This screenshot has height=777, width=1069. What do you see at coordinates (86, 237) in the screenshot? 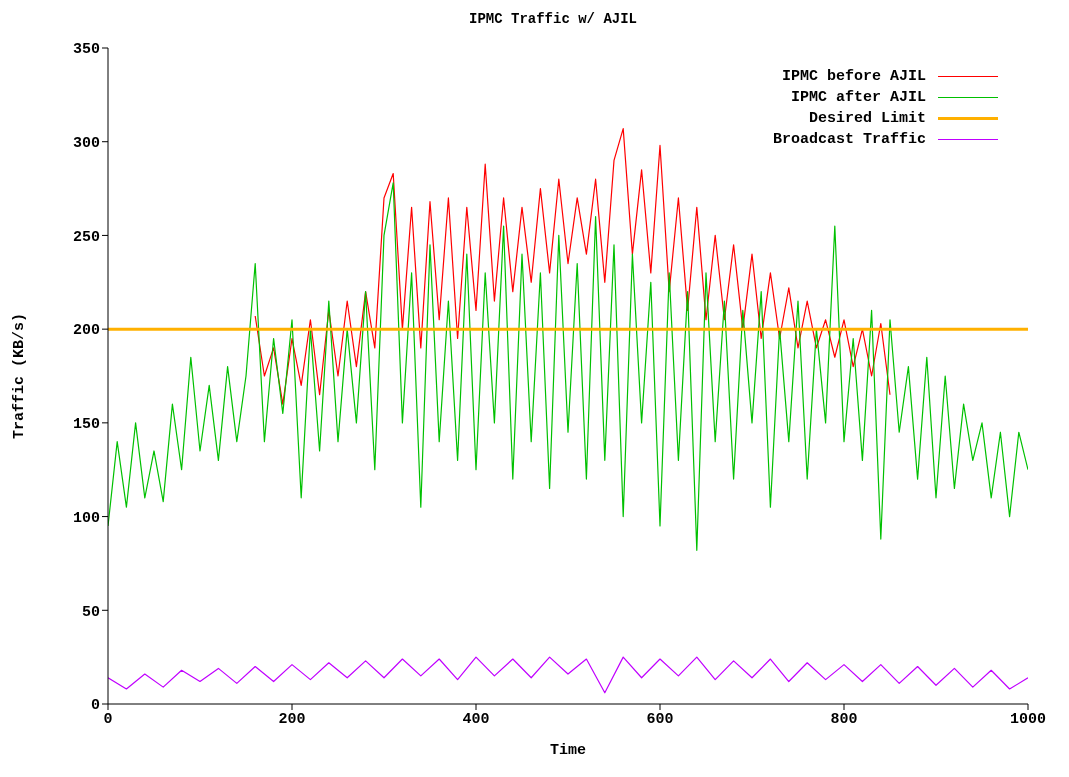
I see `y-tick-label: 250` at bounding box center [86, 237].